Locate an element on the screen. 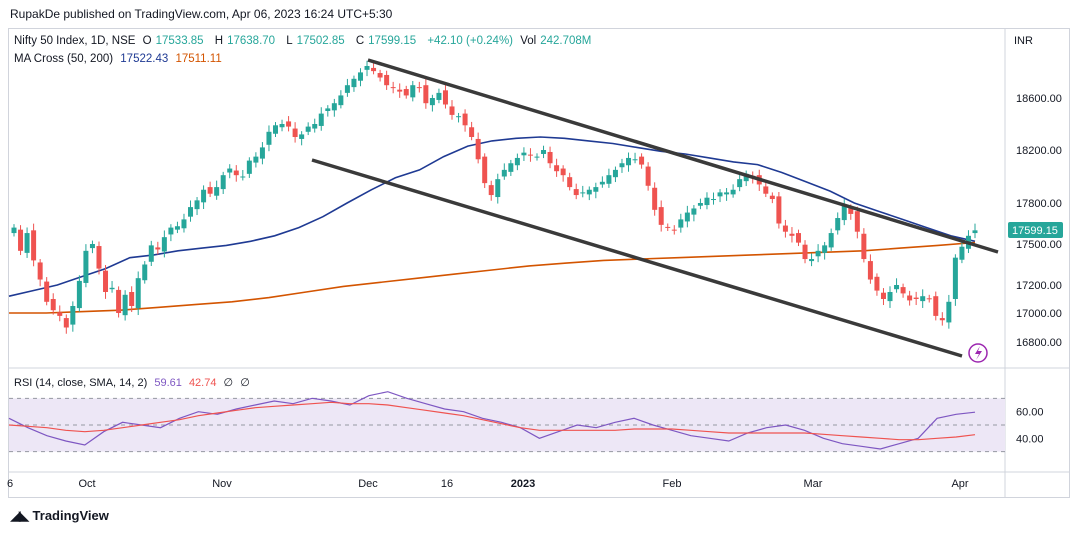 Image resolution: width=1079 pixels, height=533 pixels. price-tick-label: 18200.00 is located at coordinates (1039, 151).